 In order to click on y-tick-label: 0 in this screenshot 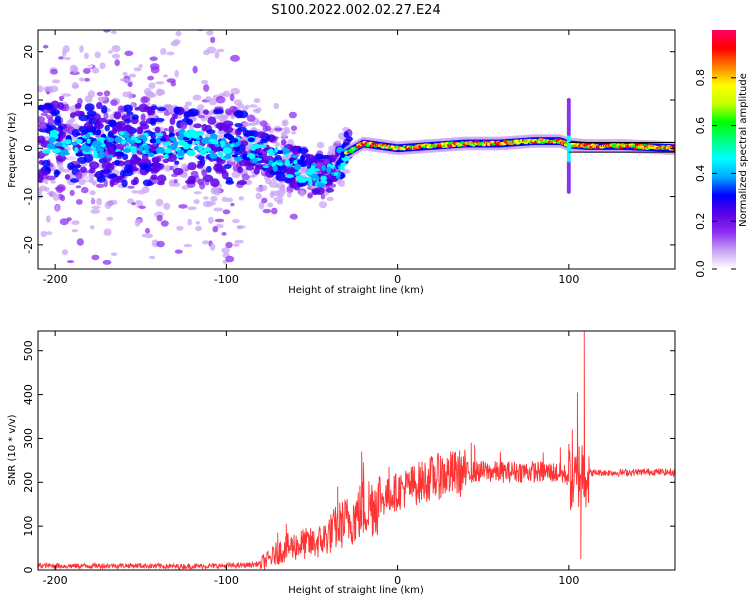, I will do `click(28, 148)`.